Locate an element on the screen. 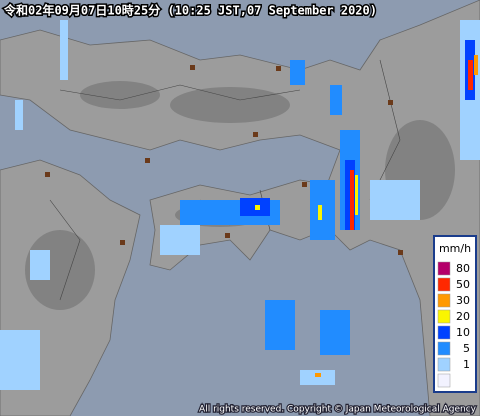 The width and height of the screenshot is (480, 416). legend: mm/h 80 50 30 20 10 5 1 is located at coordinates (455, 314).